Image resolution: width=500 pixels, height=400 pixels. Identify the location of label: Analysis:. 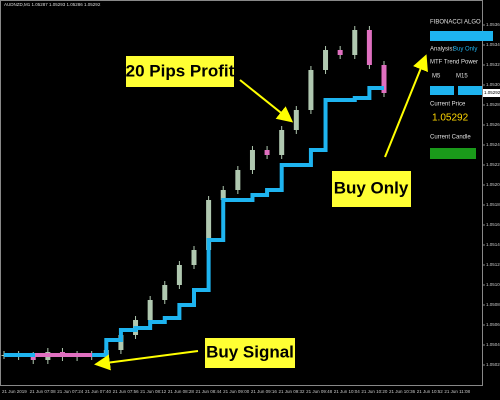
(442, 50).